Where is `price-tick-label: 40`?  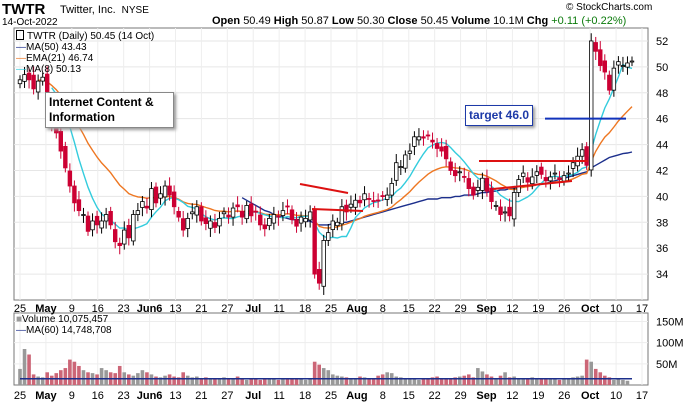
price-tick-label: 40 is located at coordinates (662, 197).